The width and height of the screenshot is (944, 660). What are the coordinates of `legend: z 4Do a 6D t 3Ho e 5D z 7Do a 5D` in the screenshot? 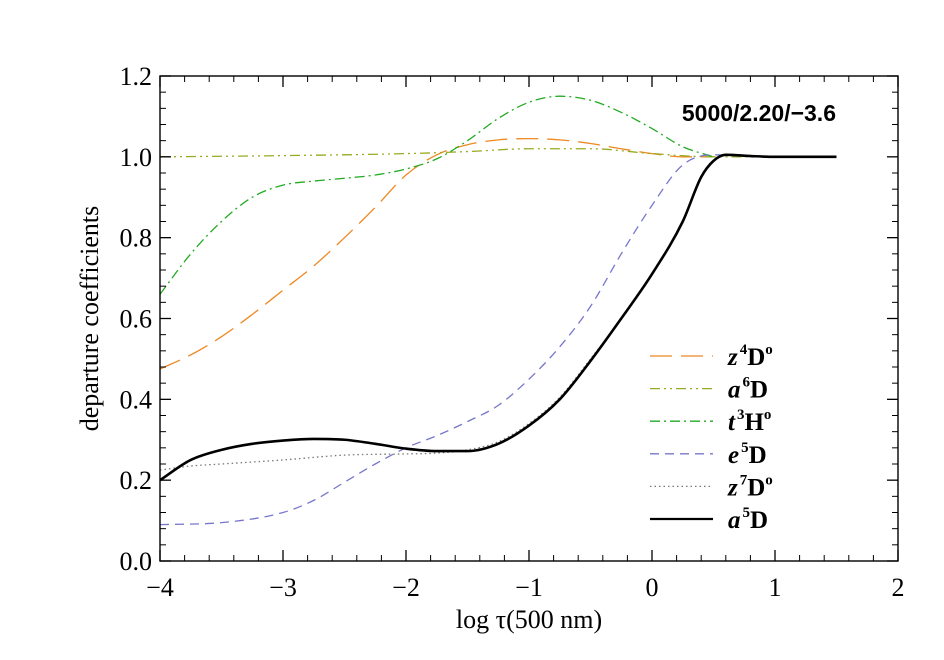 It's located at (711, 438).